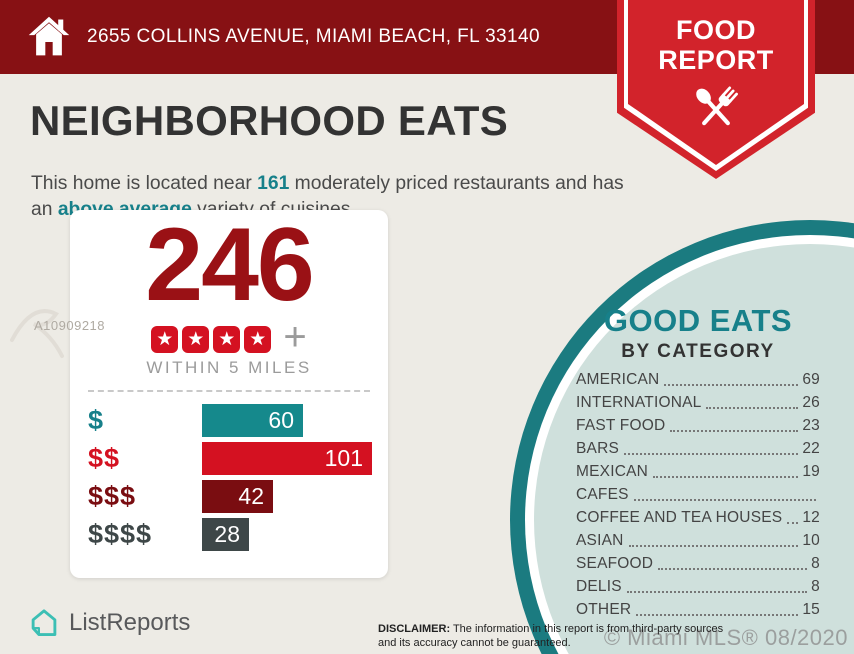  I want to click on category-name: AMERICAN, so click(618, 379).